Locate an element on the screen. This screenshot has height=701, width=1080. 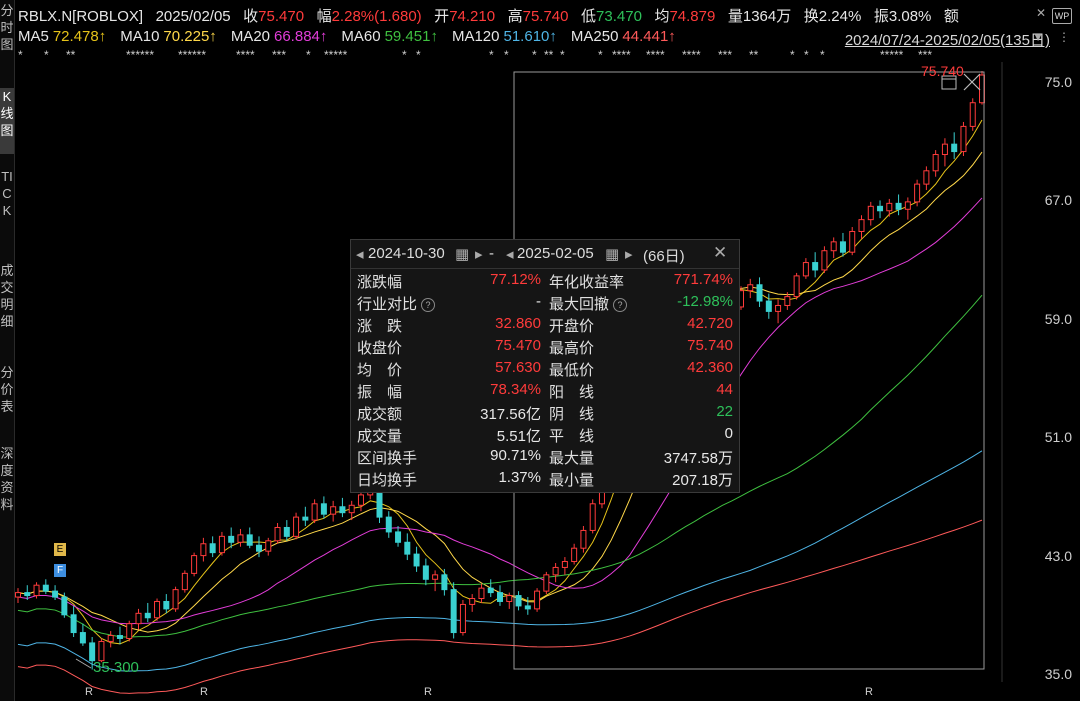
menu-icon: ⋮ is located at coordinates (1064, 37).